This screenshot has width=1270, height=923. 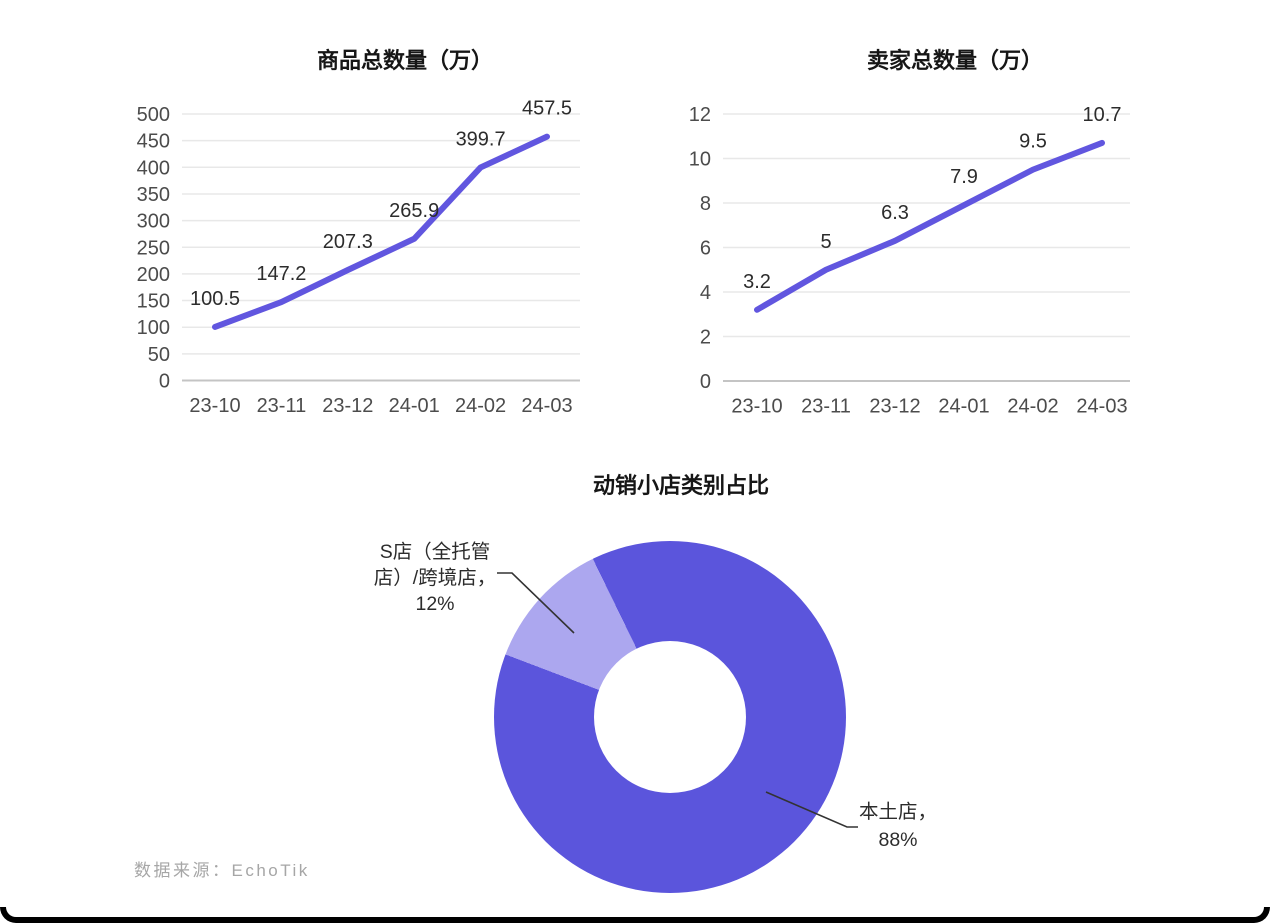 I want to click on donut-hole, so click(x=670, y=717).